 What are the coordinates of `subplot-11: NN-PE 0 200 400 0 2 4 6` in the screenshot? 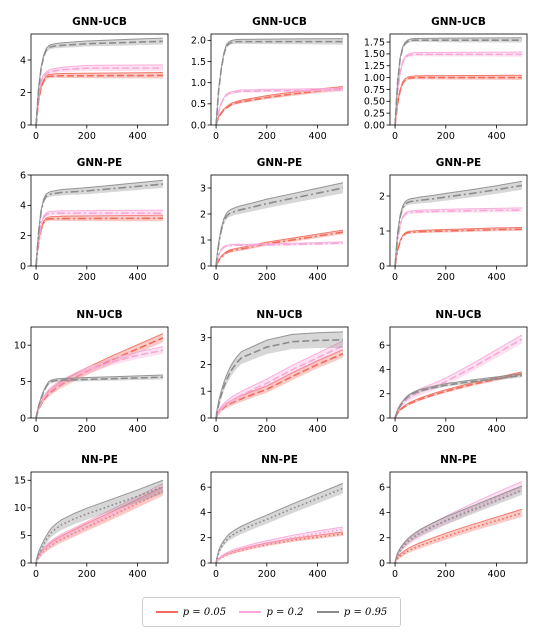 It's located at (274, 517).